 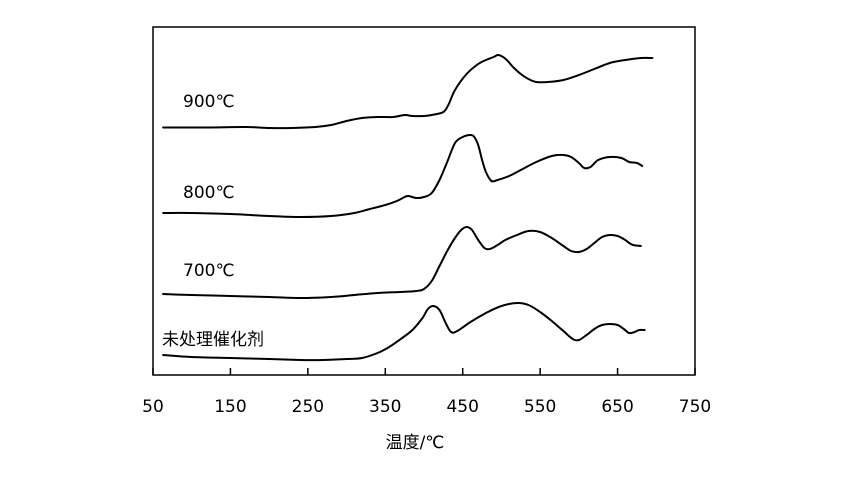 What do you see at coordinates (385, 407) in the screenshot?
I see `x-tick-label-350: 350` at bounding box center [385, 407].